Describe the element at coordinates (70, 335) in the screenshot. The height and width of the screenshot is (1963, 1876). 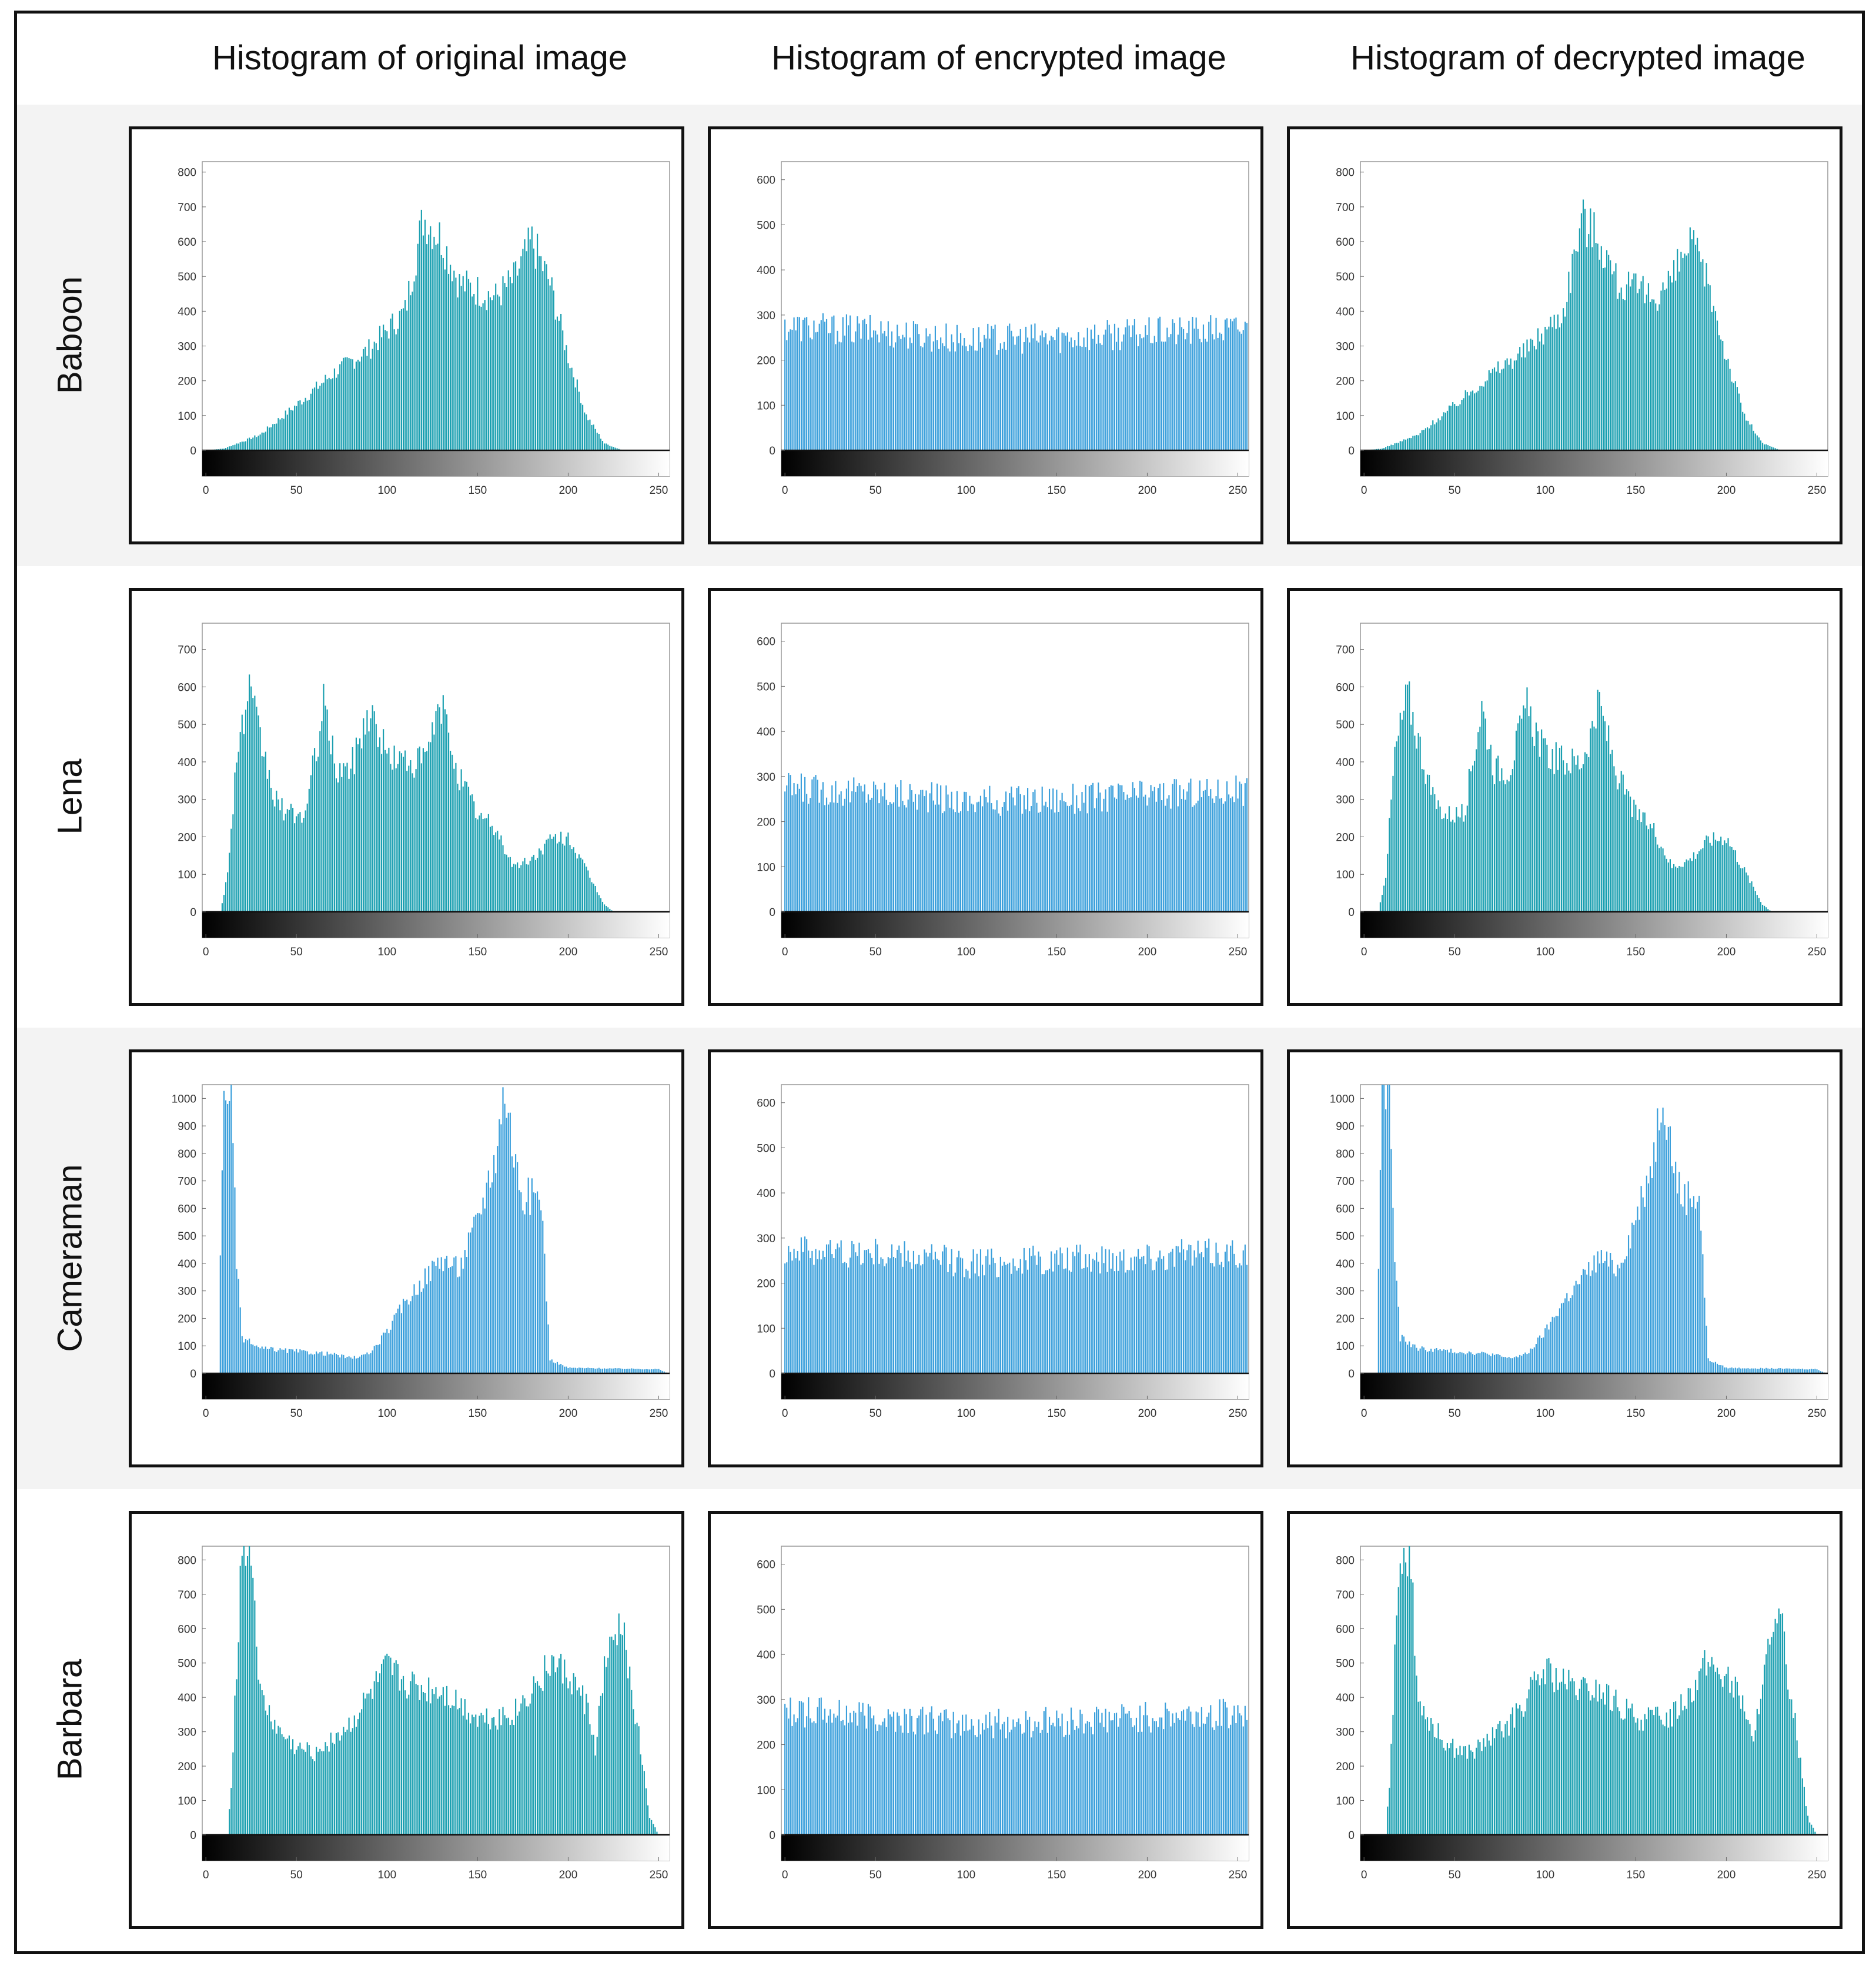
I see `row-label-text: Baboon` at that location.